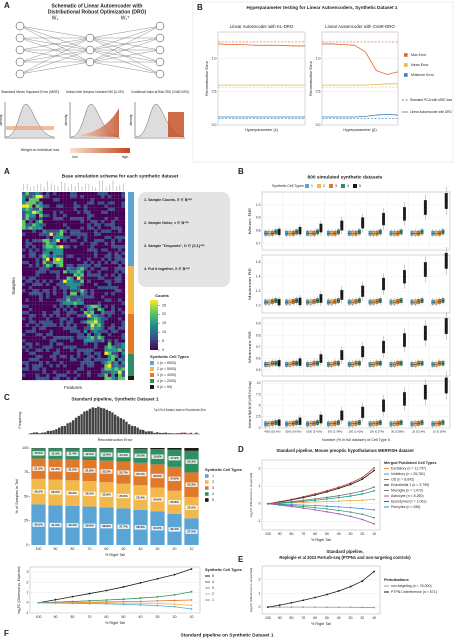  Describe the element at coordinates (66, 119) in the screenshot. I see `axis-label: density` at that location.